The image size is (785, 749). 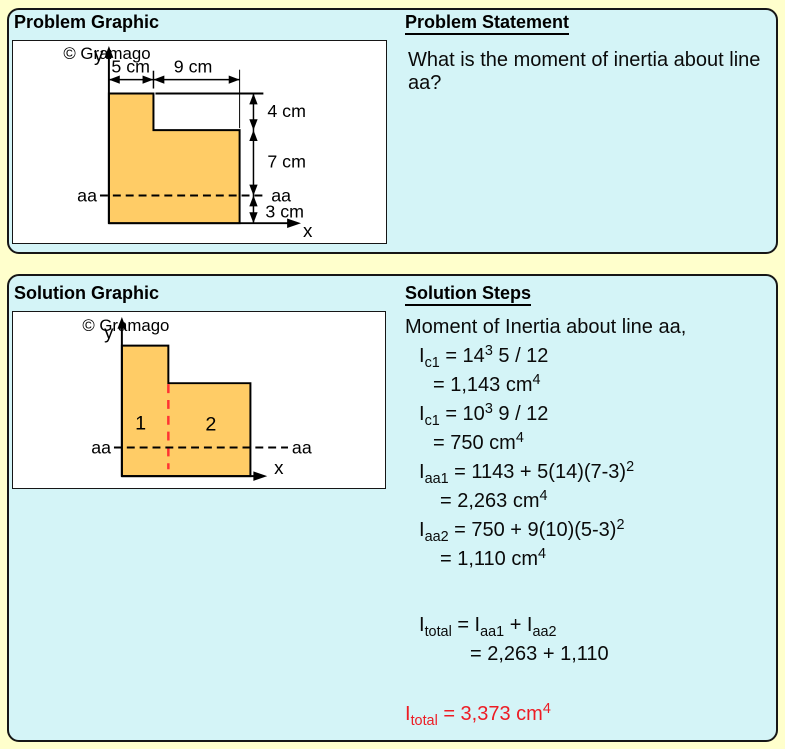 I want to click on solution-diagram: © Gramago y x 1 2 aa aa, so click(x=197, y=398).